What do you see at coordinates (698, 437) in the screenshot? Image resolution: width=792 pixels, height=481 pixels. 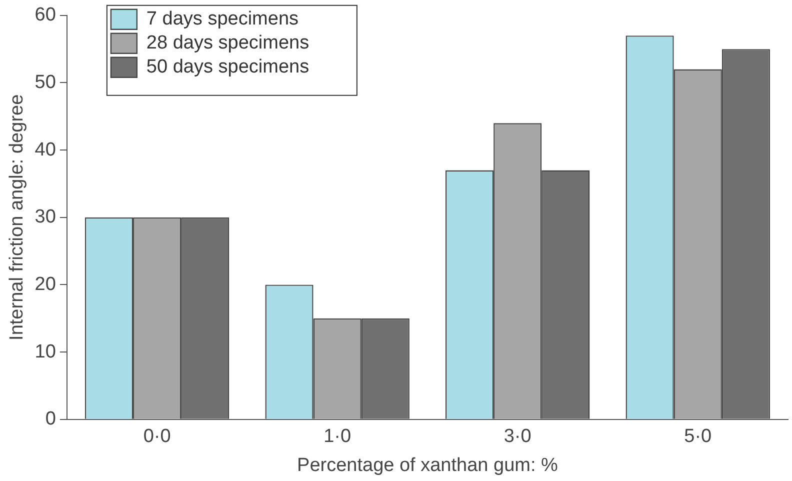 I see `x-tick-label: 5·0` at bounding box center [698, 437].